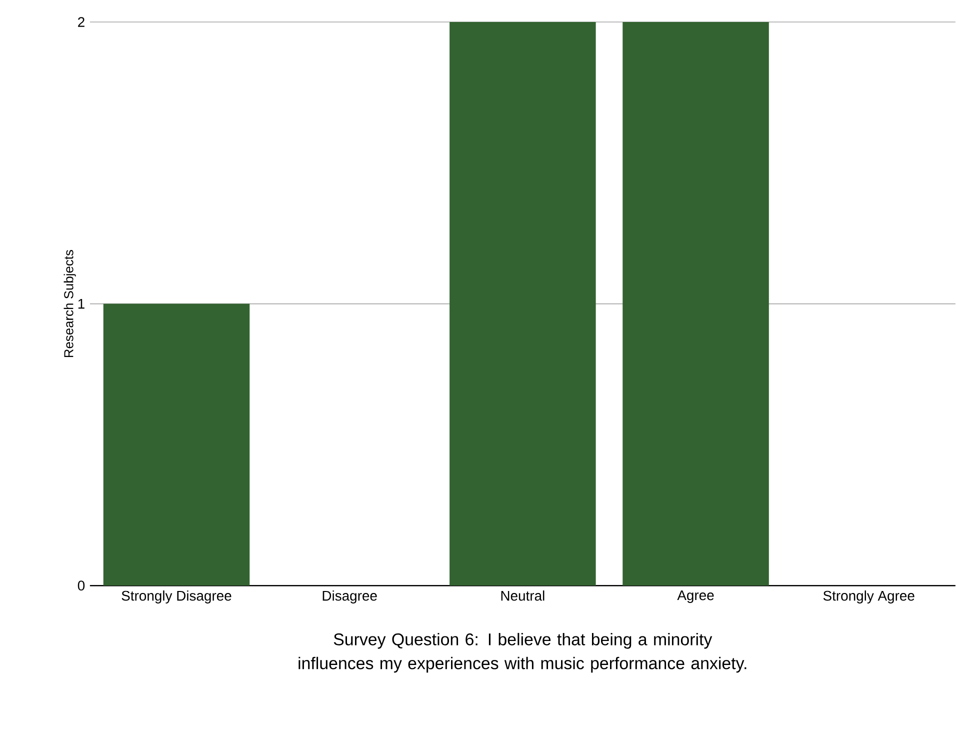  I want to click on y-tick-label: 1, so click(81, 304).